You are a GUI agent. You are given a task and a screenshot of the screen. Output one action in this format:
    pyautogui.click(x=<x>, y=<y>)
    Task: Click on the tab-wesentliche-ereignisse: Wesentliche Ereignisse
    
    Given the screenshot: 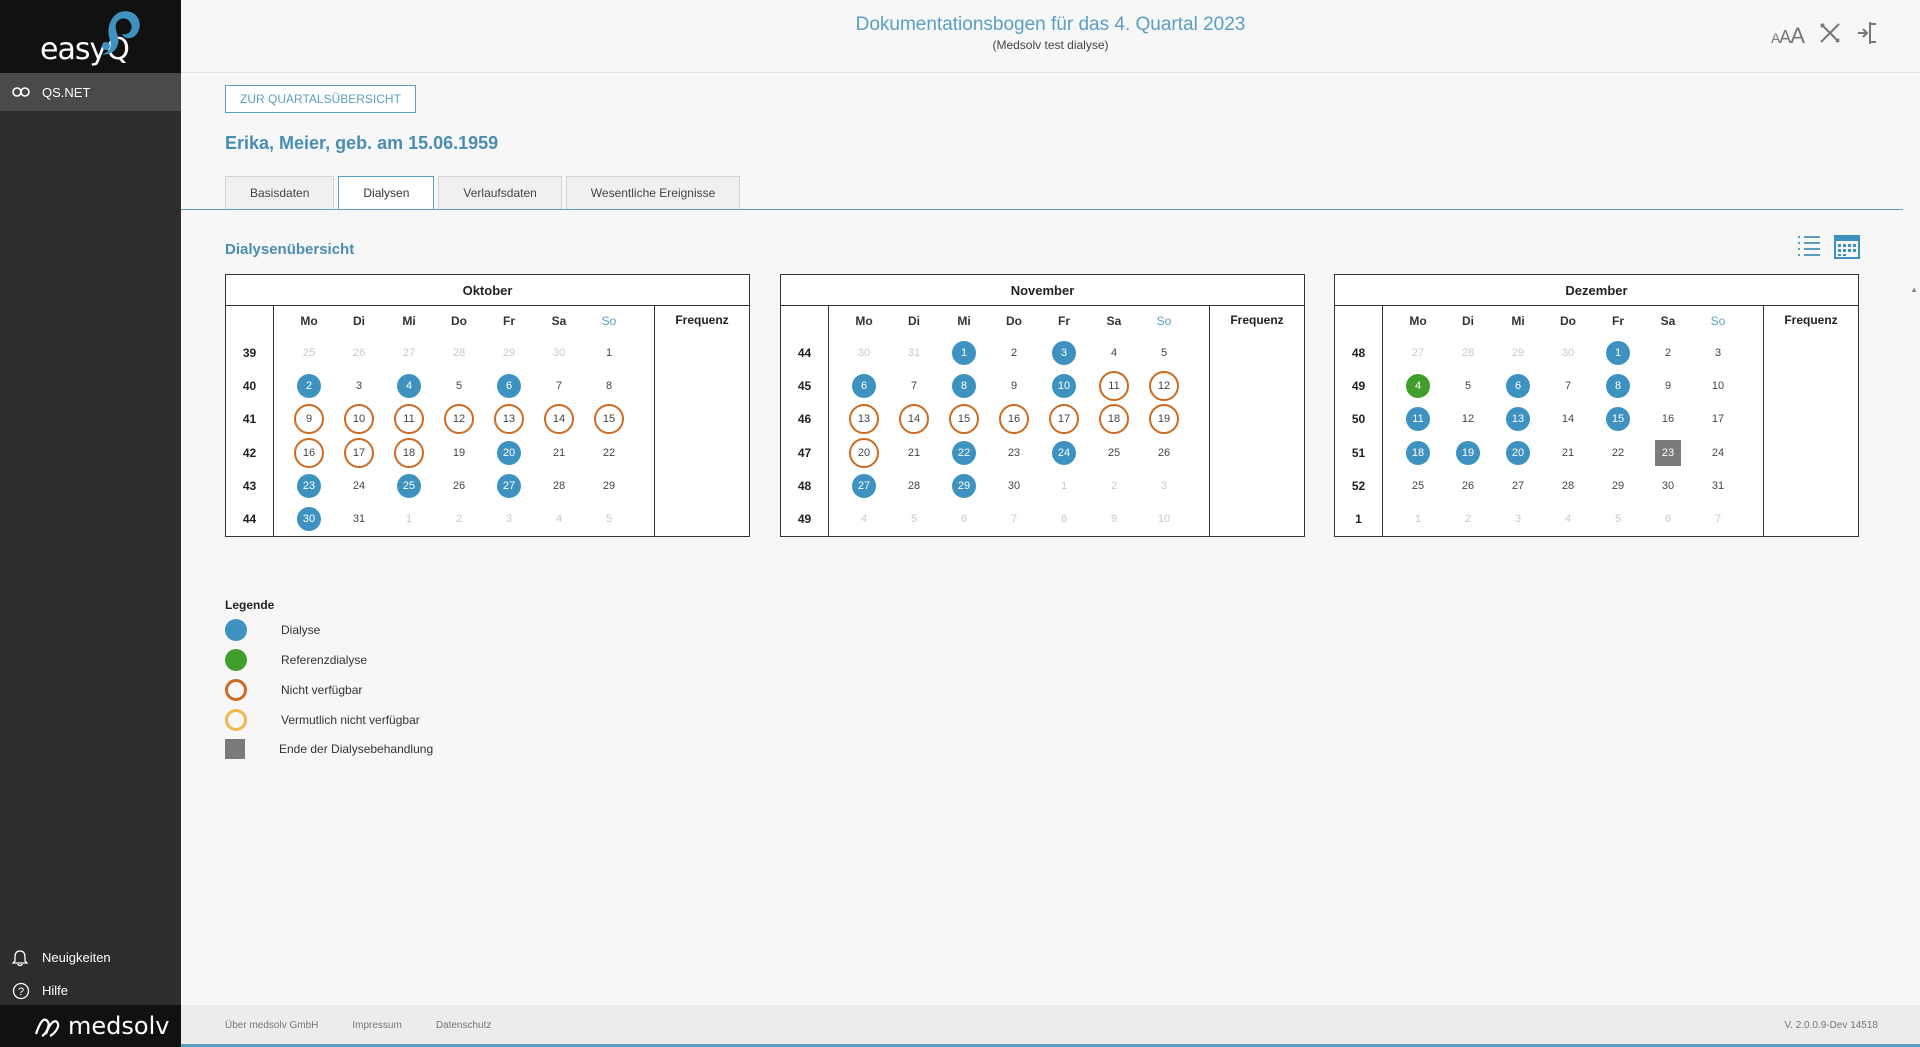 What is the action you would take?
    pyautogui.click(x=653, y=192)
    